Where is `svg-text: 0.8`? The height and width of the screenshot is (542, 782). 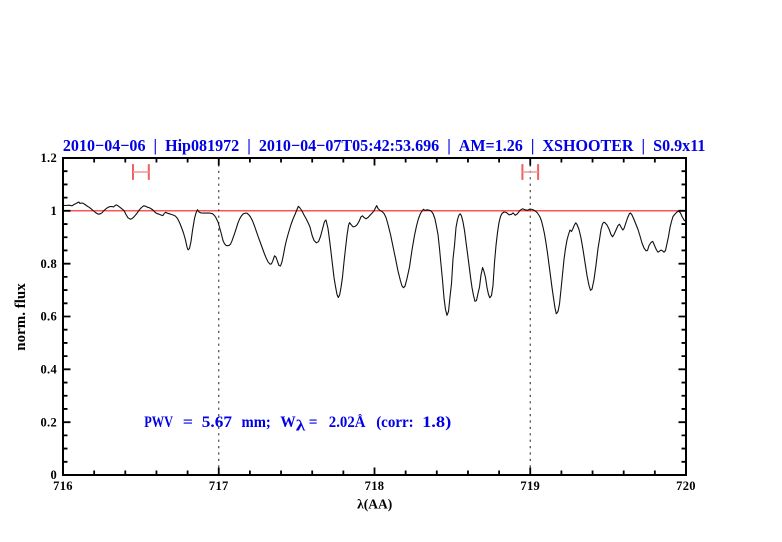
svg-text: 0.8 is located at coordinates (48, 264).